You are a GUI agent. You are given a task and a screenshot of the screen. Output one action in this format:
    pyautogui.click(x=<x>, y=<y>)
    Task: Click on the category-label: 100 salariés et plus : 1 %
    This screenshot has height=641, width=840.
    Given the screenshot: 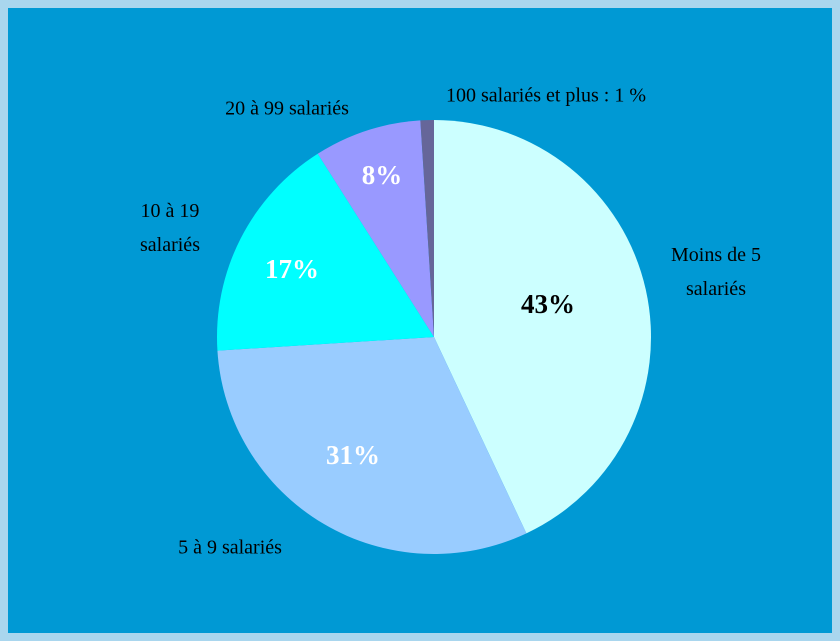 What is the action you would take?
    pyautogui.click(x=546, y=96)
    